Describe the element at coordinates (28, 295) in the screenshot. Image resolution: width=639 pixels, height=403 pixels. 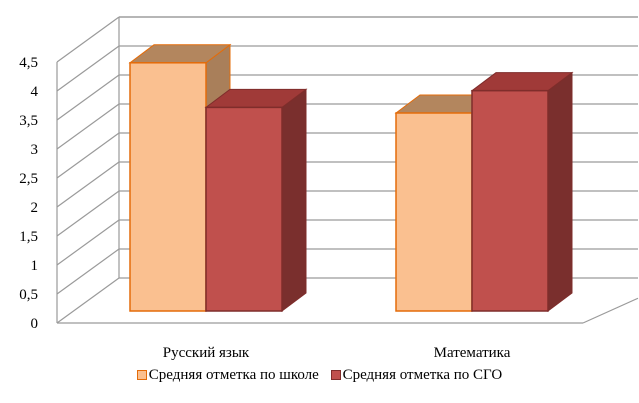
I see `y-tick-label: 0,5` at that location.